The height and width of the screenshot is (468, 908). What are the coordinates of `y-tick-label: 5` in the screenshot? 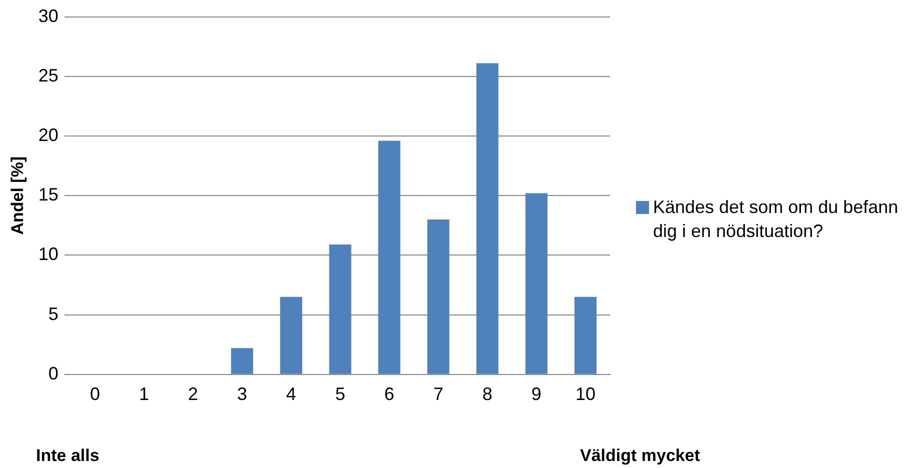 It's located at (53, 314).